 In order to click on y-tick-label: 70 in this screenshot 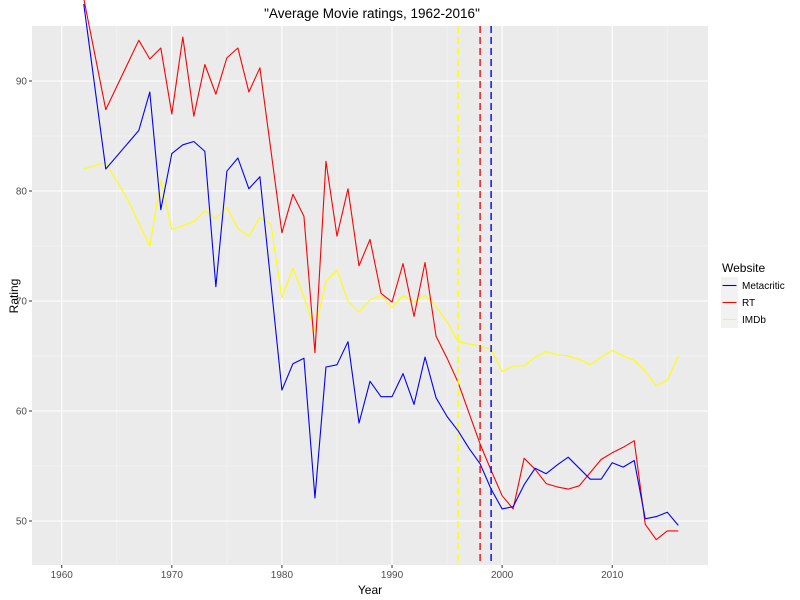, I will do `click(22, 302)`.